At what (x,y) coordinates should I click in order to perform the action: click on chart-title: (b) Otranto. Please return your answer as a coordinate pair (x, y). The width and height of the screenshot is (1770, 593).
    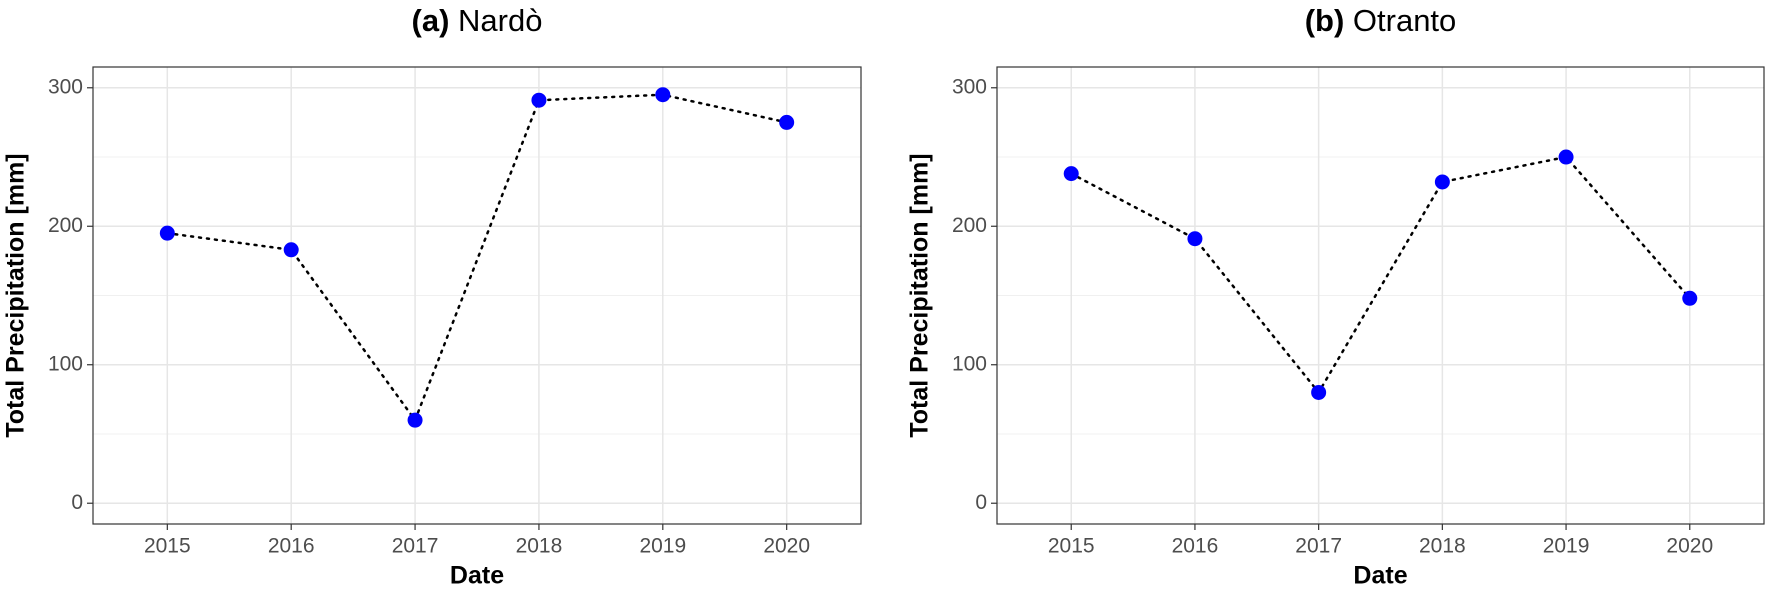
    Looking at the image, I should click on (1381, 20).